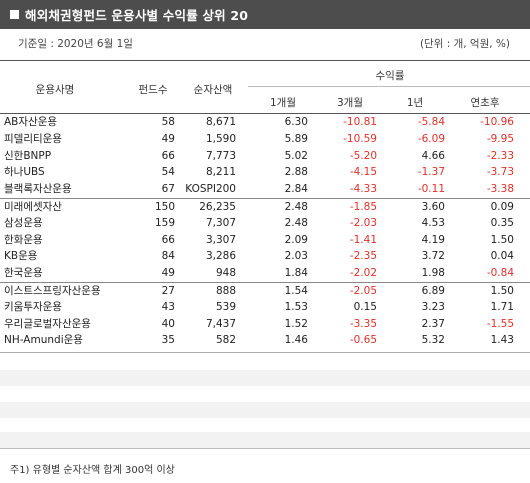 The width and height of the screenshot is (530, 483). What do you see at coordinates (14, 14) in the screenshot?
I see `title-square-icon` at bounding box center [14, 14].